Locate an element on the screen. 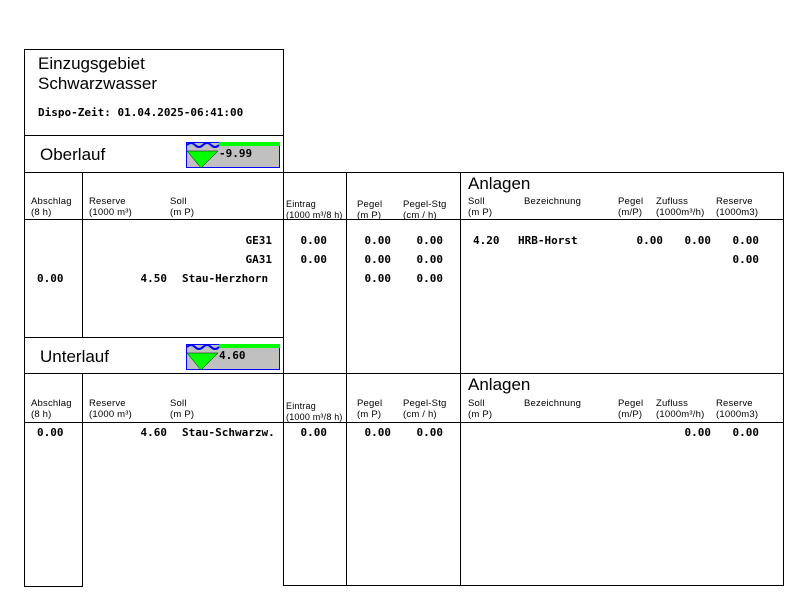  col-pegel-stg: Pegel-Stg (cm / h) is located at coordinates (425, 409).